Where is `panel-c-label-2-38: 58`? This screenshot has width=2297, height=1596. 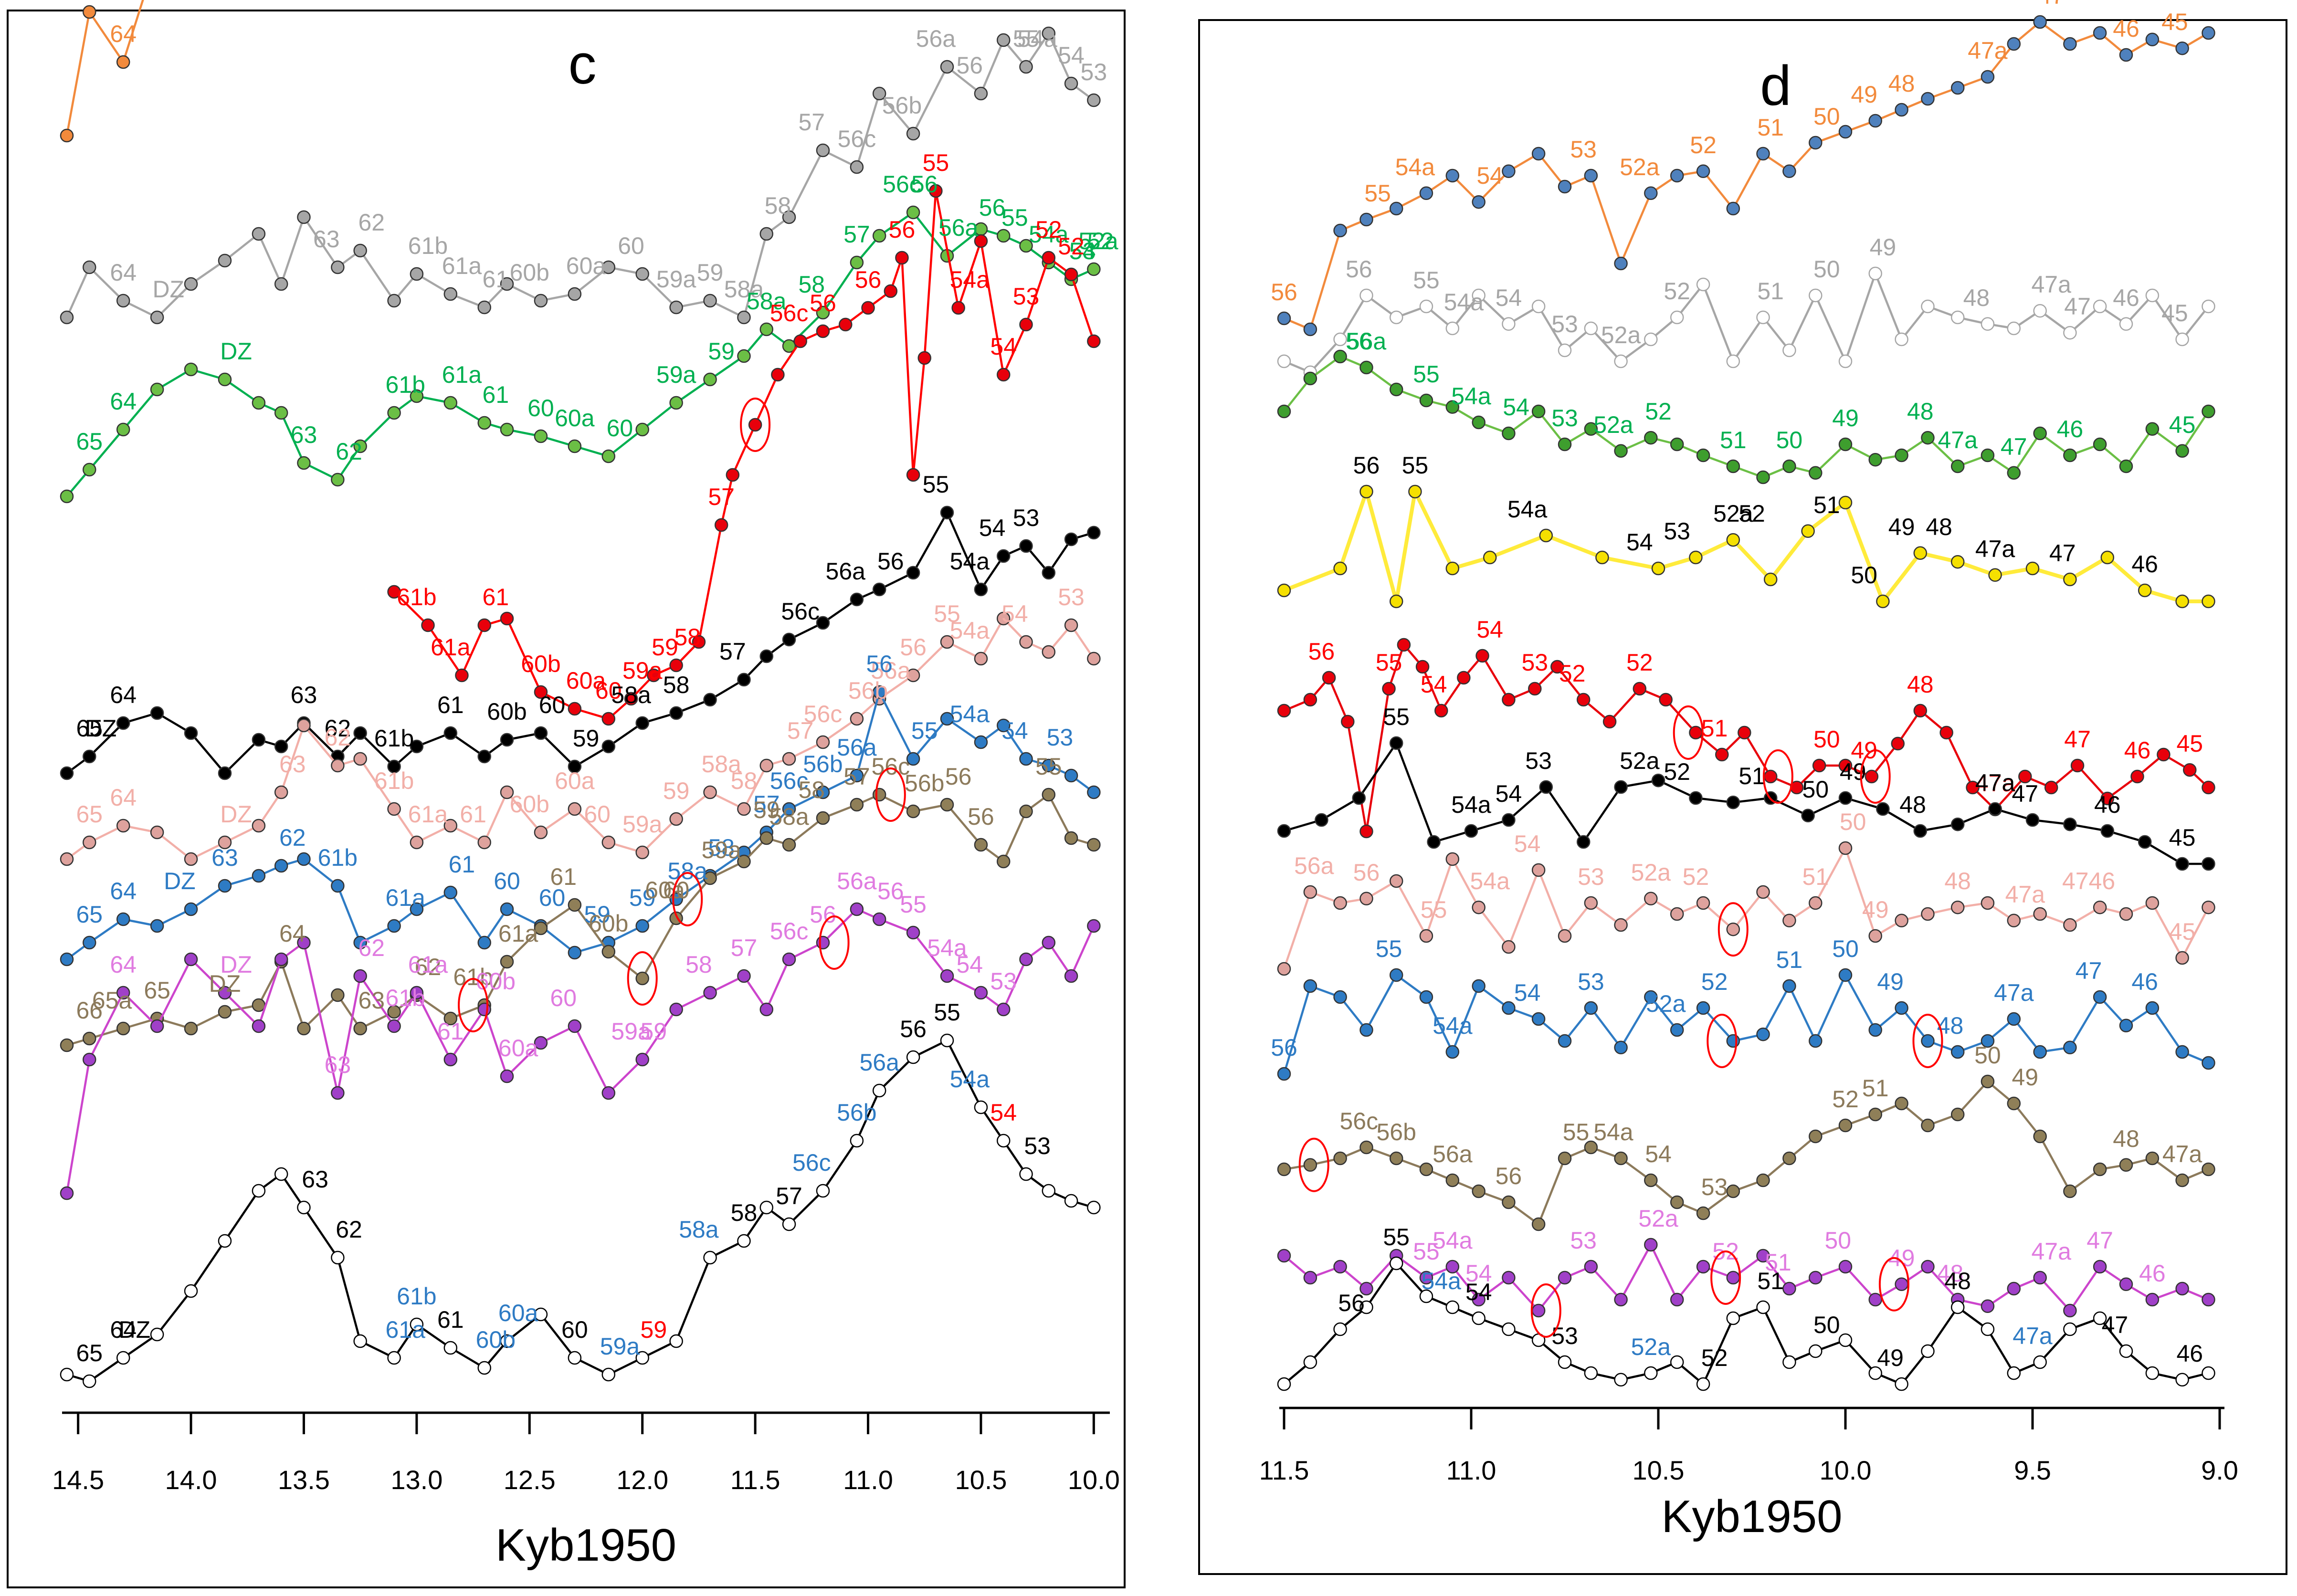
panel-c-label-2-38: 58 is located at coordinates (778, 206).